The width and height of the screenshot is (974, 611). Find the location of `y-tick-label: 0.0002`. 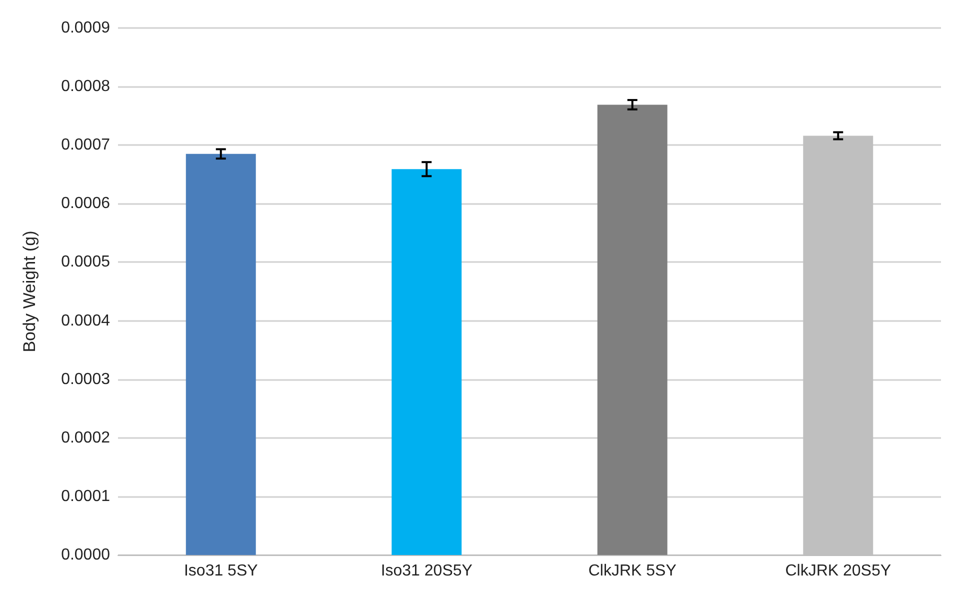

y-tick-label: 0.0002 is located at coordinates (85, 437).